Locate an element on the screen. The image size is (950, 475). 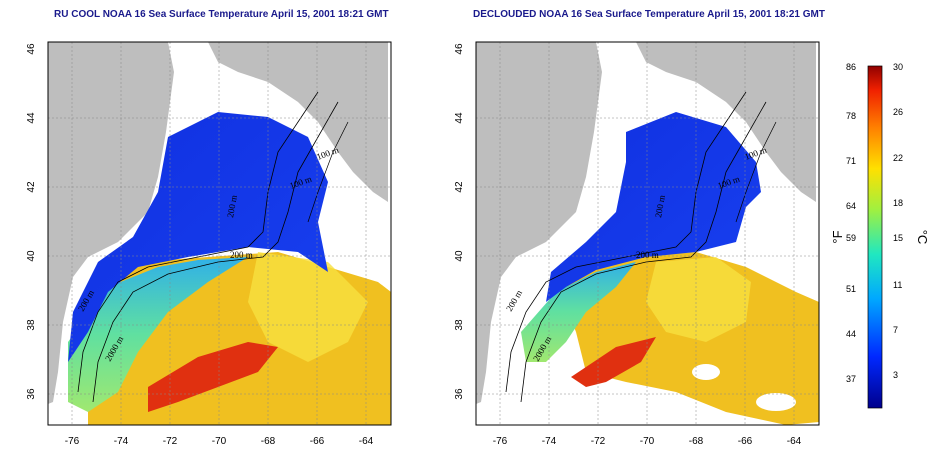
cb-f-71: 71 is located at coordinates (851, 161).